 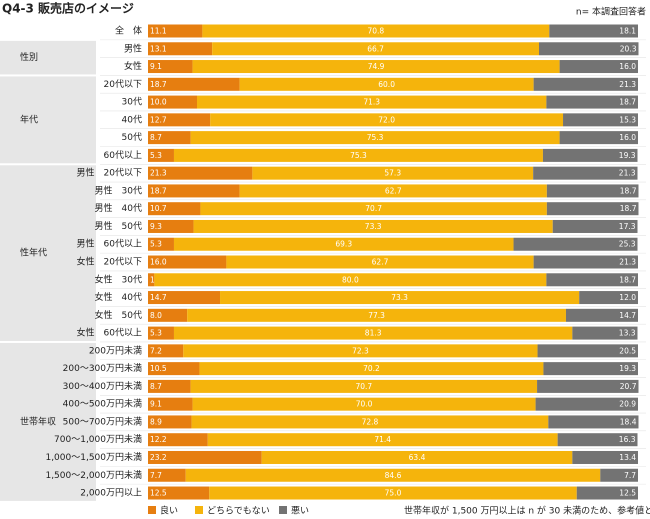 What do you see at coordinates (628, 48) in the screenshot?
I see `value-label: 20.3` at bounding box center [628, 48].